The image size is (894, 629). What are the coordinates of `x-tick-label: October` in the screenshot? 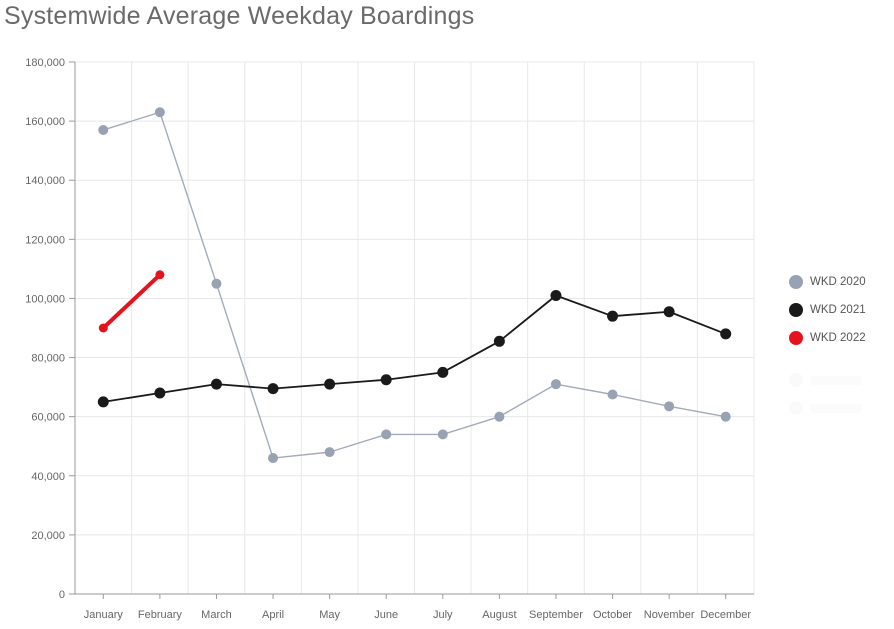 It's located at (612, 615).